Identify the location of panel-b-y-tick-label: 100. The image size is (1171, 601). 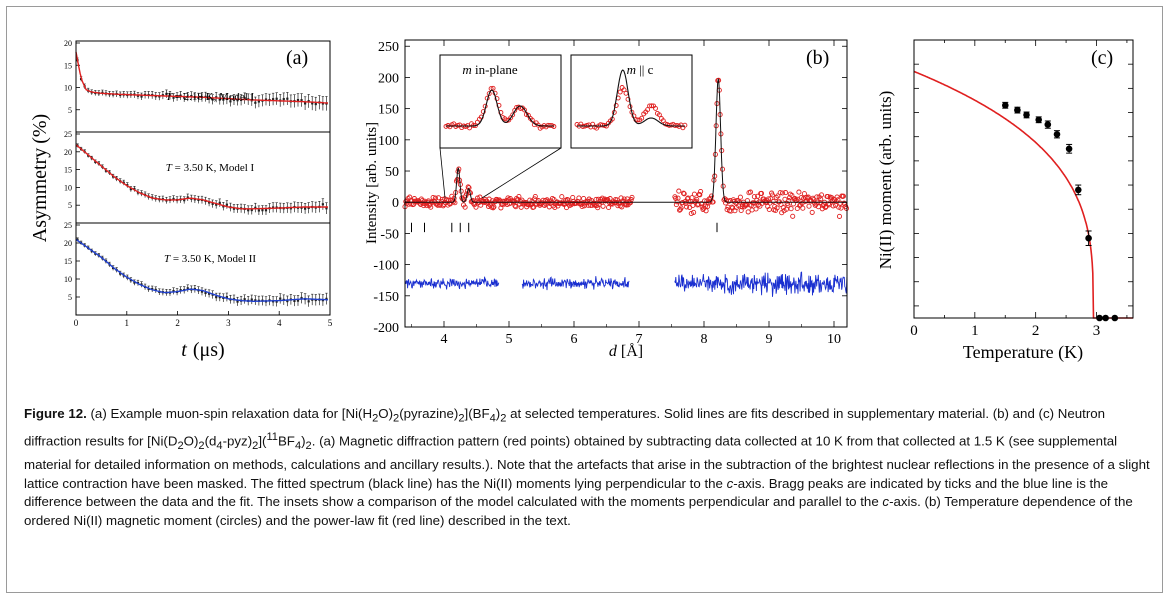
(388, 141).